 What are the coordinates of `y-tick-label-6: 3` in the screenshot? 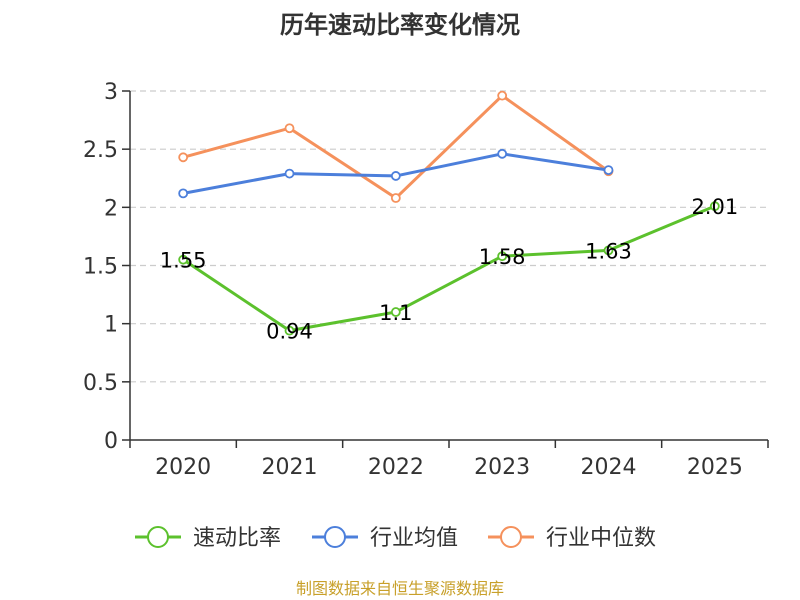 It's located at (111, 92).